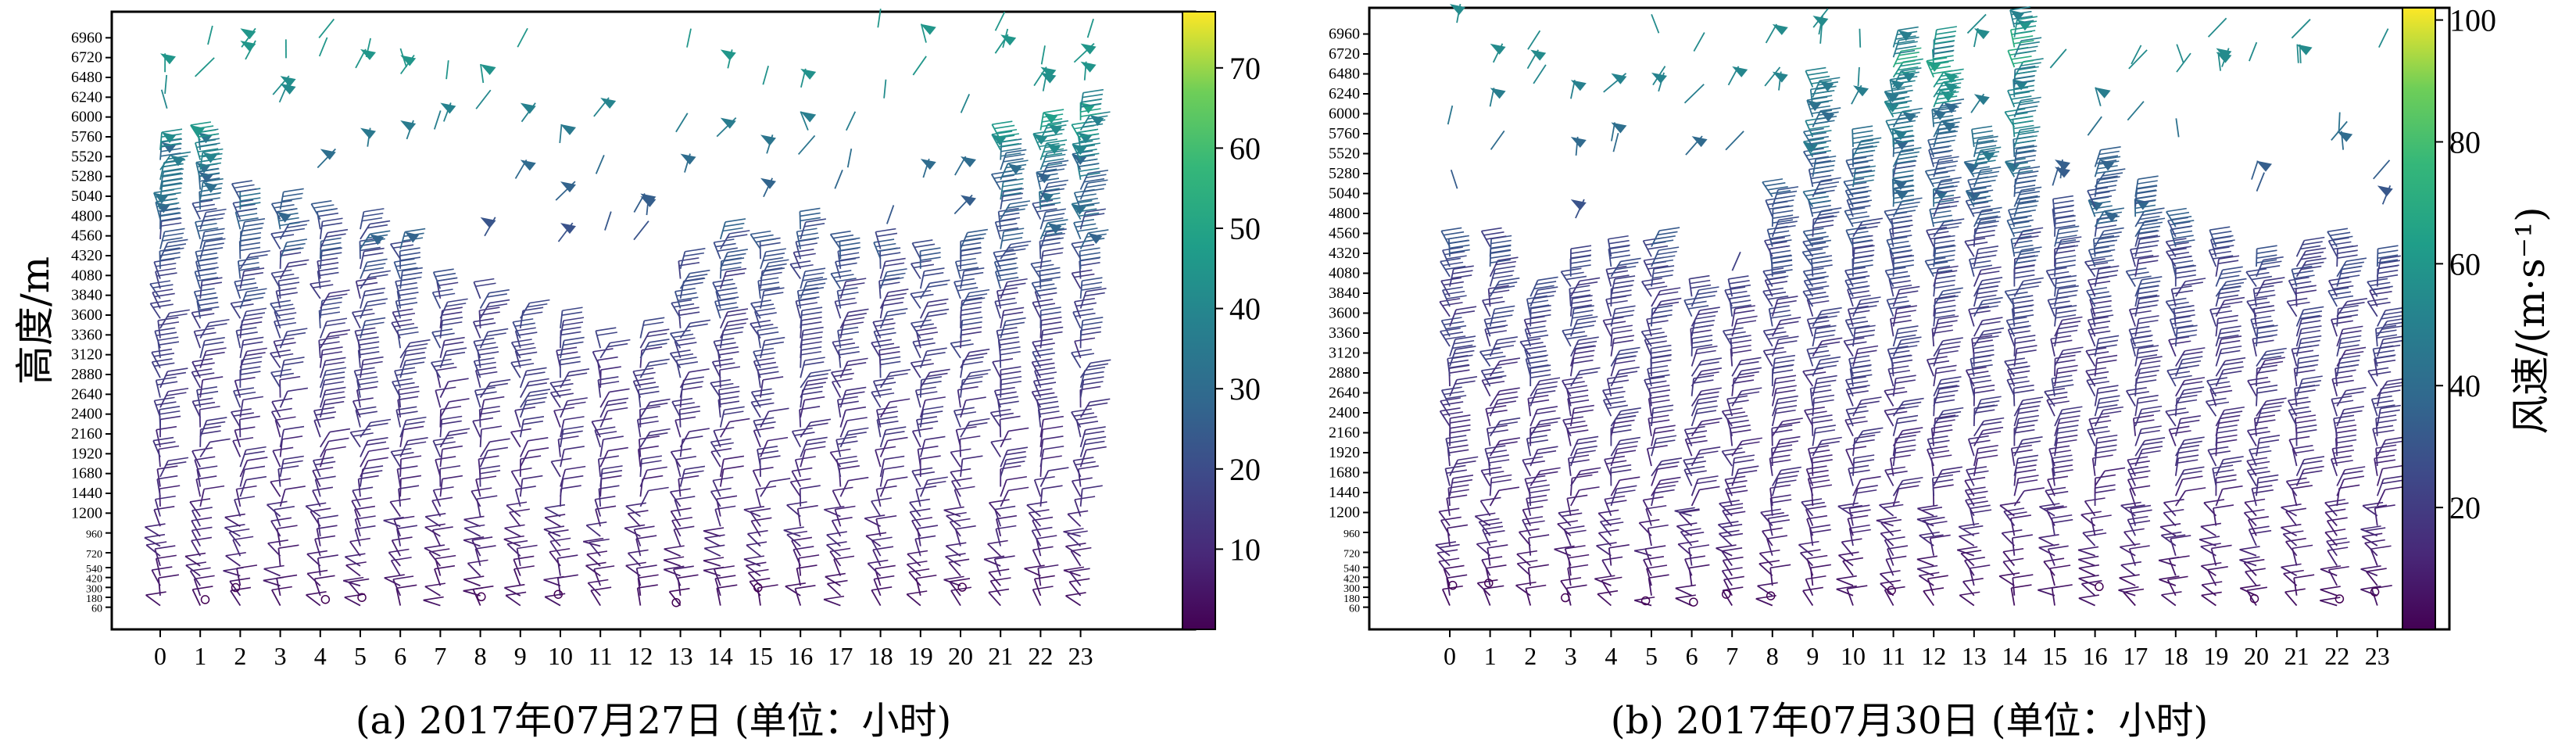  I want to click on panel-a-ylabel: 高度/m, so click(35, 320).